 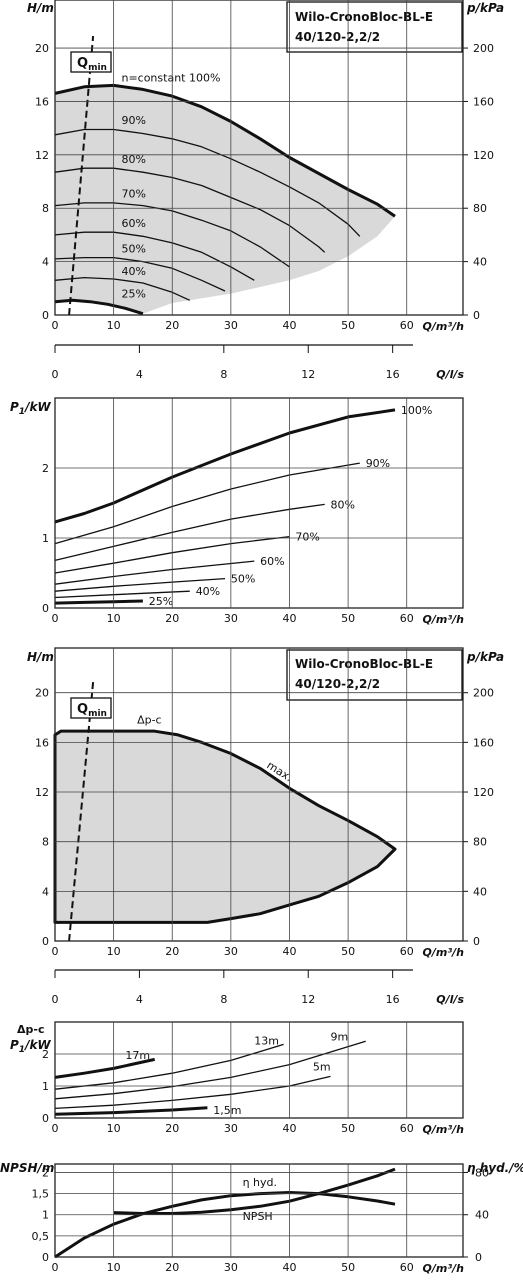 I want to click on y2-tick-label: 200, so click(x=483, y=48).